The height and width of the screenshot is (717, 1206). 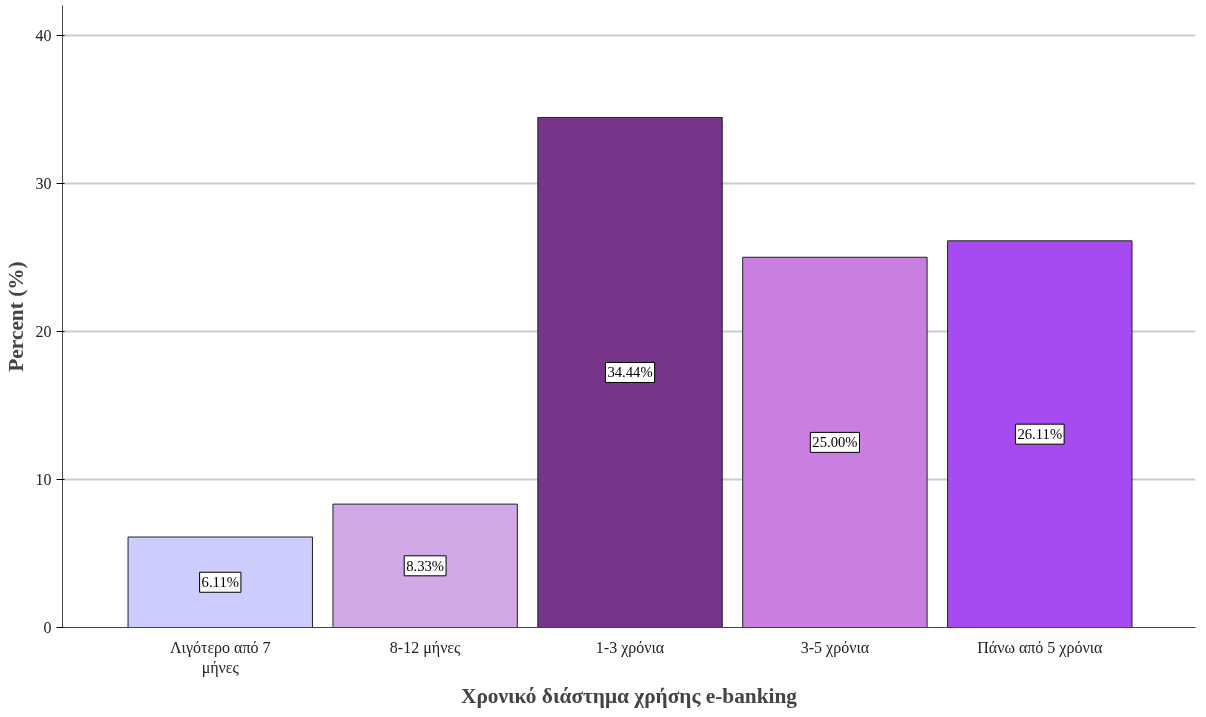 I want to click on data-label: 8.33%, so click(x=425, y=565).